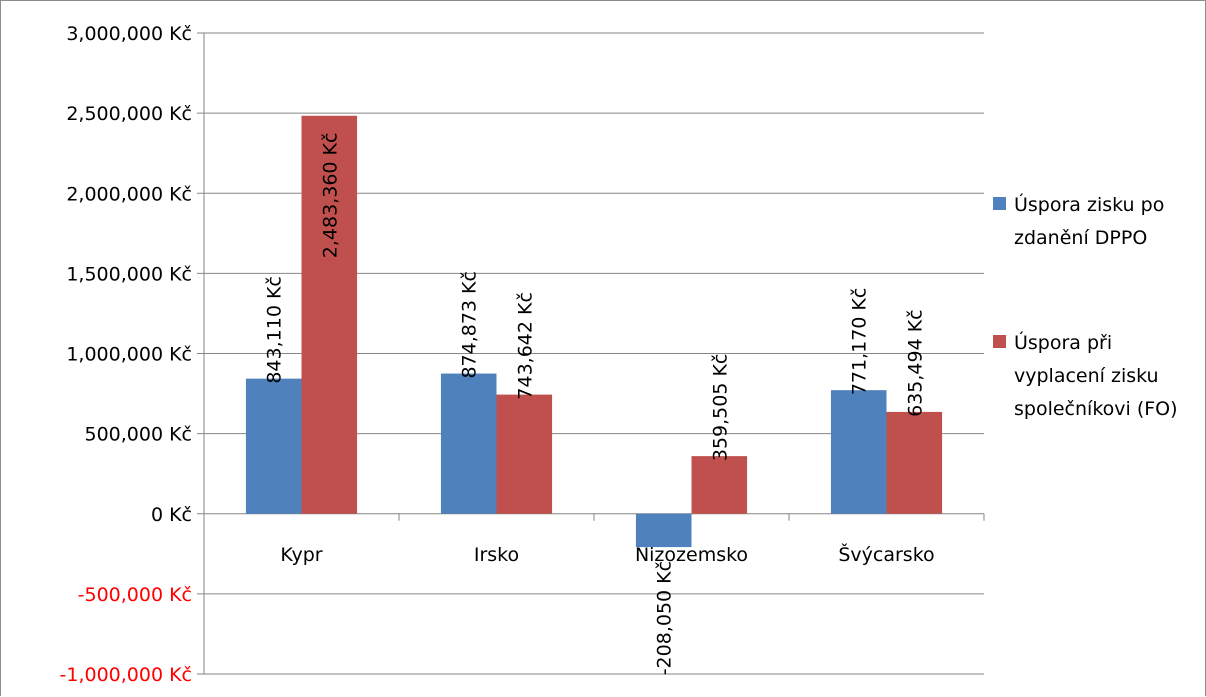 This screenshot has height=697, width=1206. I want to click on y-tick-label: 1,000,000 Kč, so click(129, 355).